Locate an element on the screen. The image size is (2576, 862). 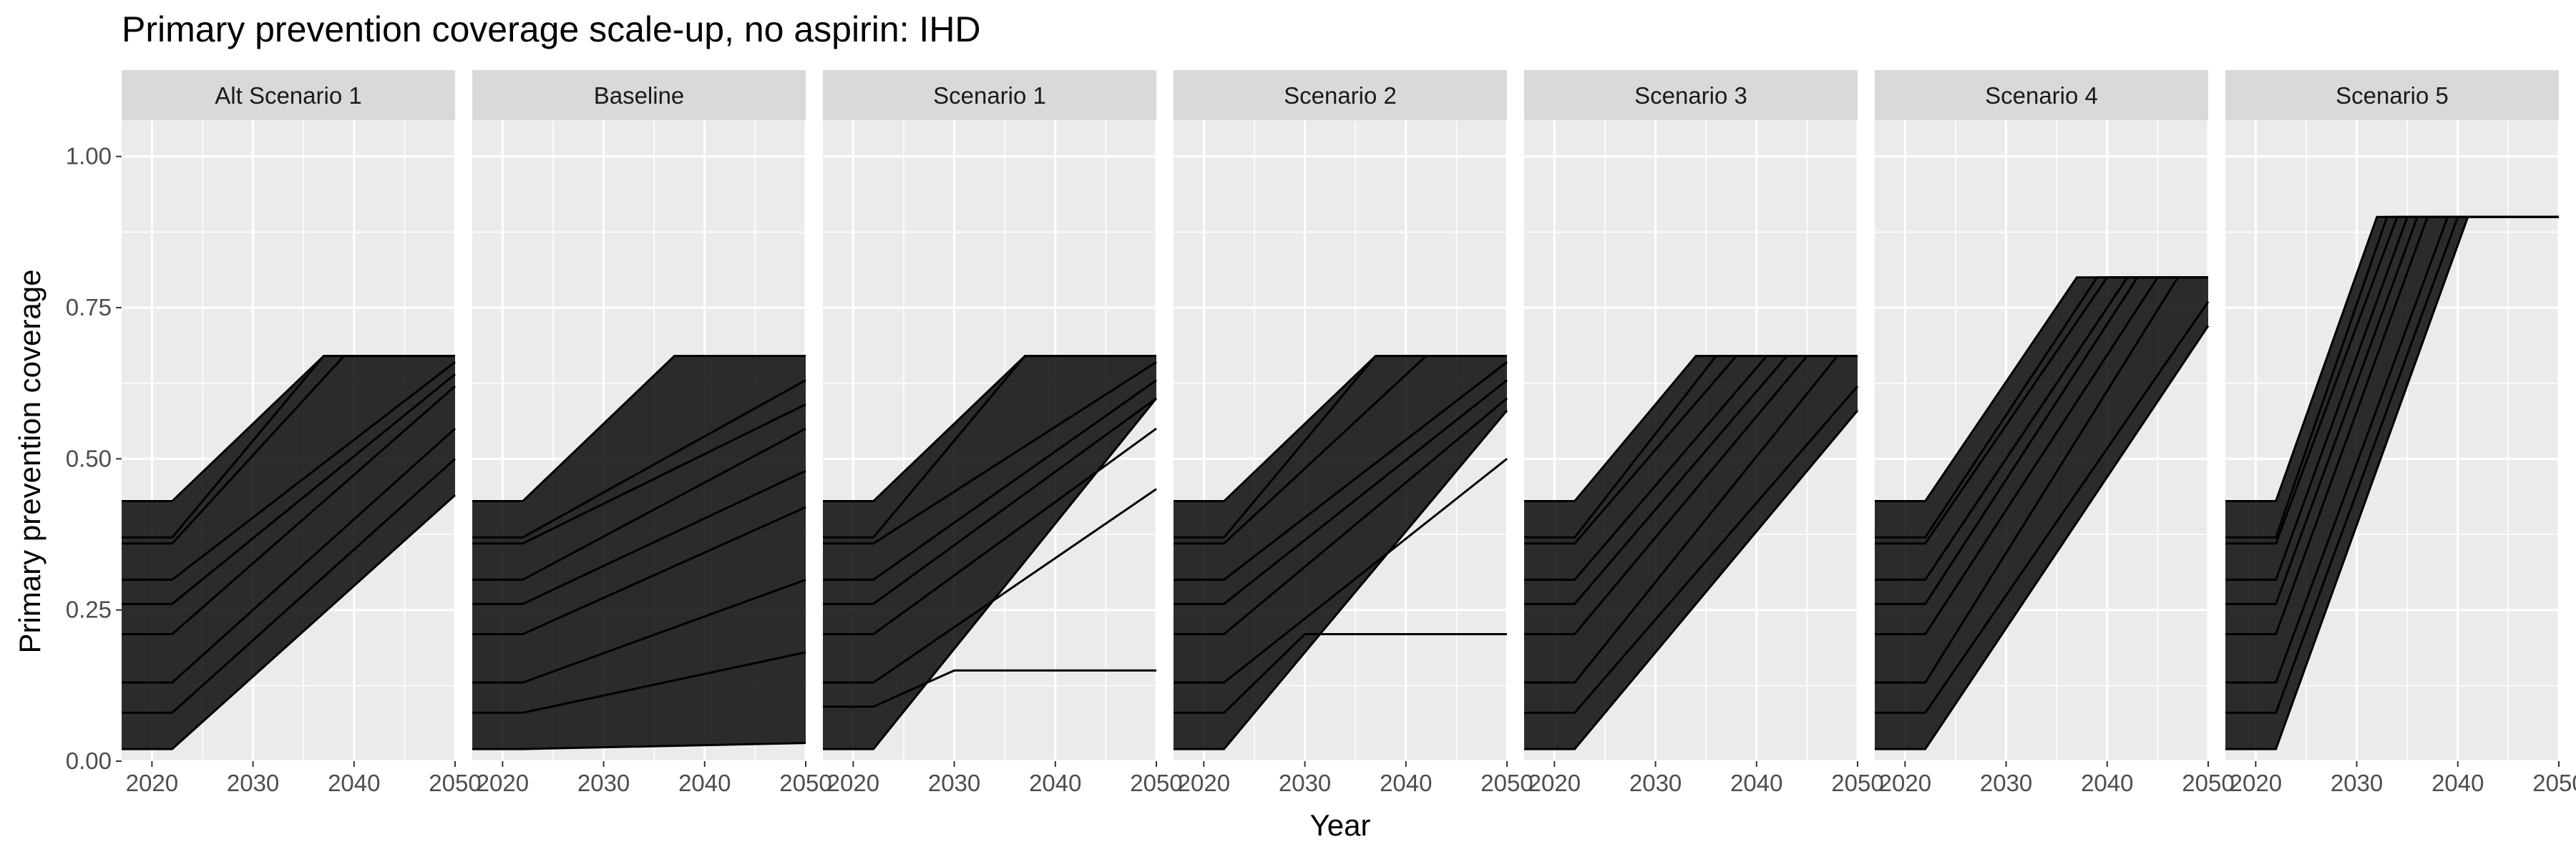
facet-strip-label: Alt Scenario 1 is located at coordinates (288, 95).